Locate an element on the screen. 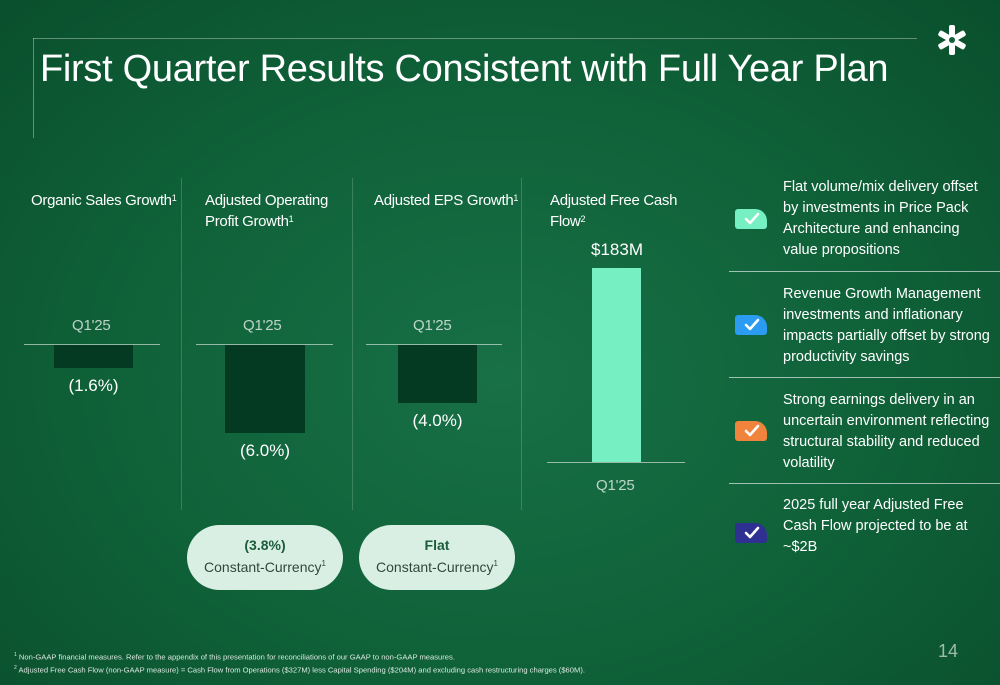 The height and width of the screenshot is (685, 1000). eps-value-label: (4.0%) is located at coordinates (437, 421).